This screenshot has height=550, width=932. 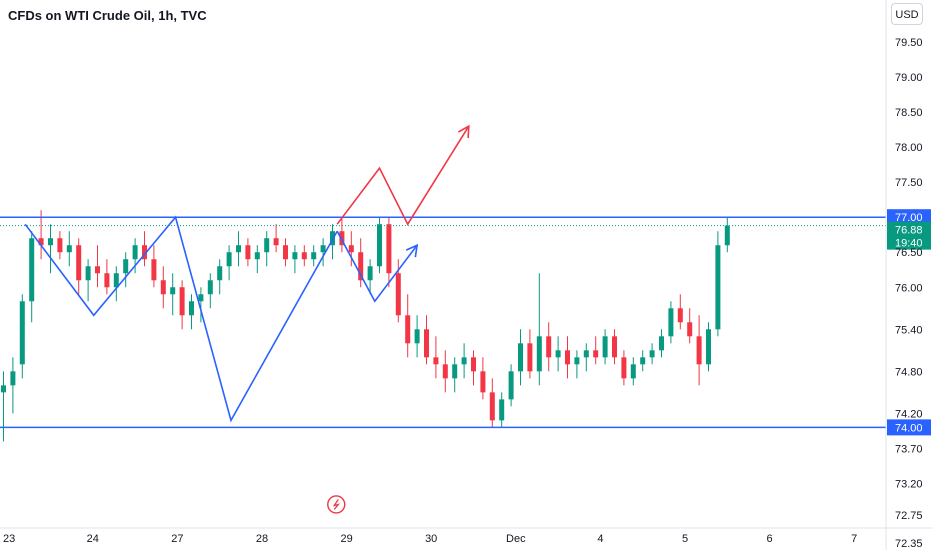 I want to click on y-tick-label: 74.20, so click(x=909, y=414).